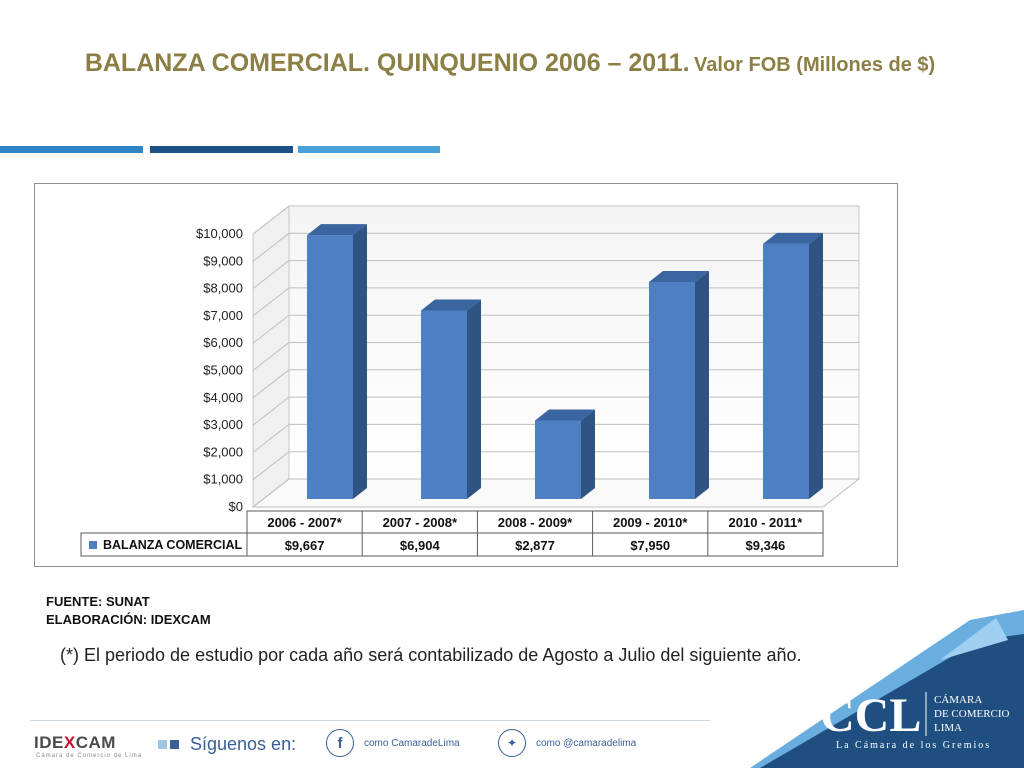 The image size is (1024, 773). I want to click on y-tick-label: $2,000, so click(223, 451).